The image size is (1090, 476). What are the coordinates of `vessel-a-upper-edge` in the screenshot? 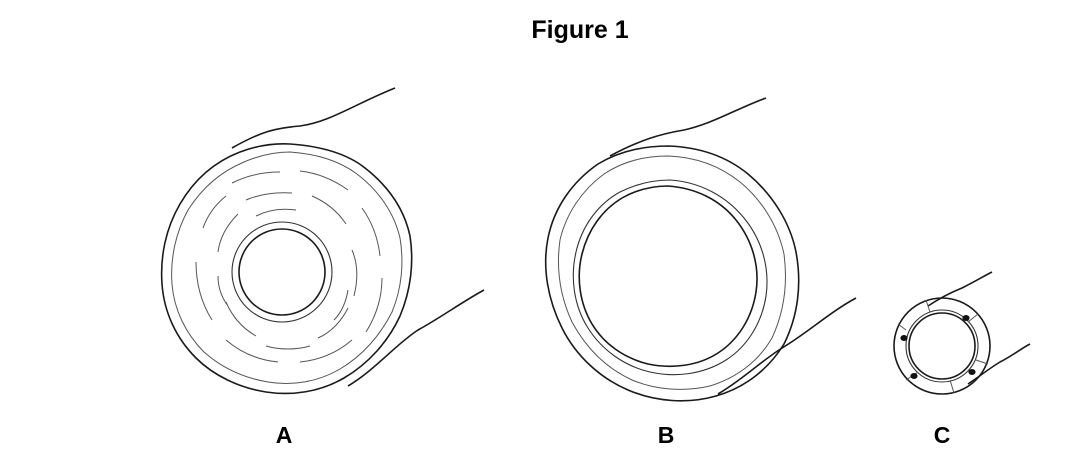 It's located at (313, 118).